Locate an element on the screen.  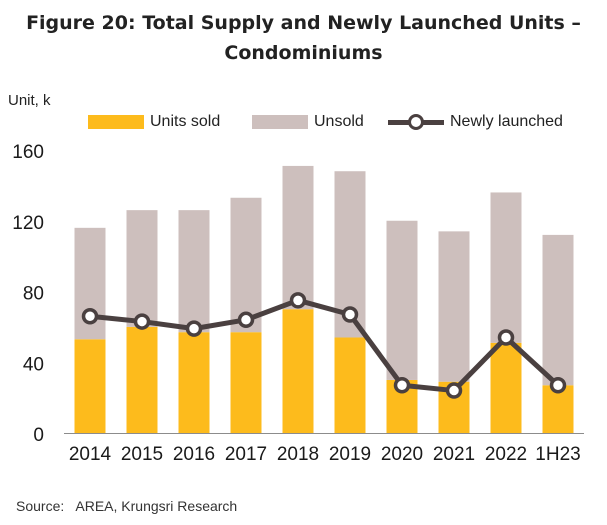
y-tick-label: 40 is located at coordinates (33, 364).